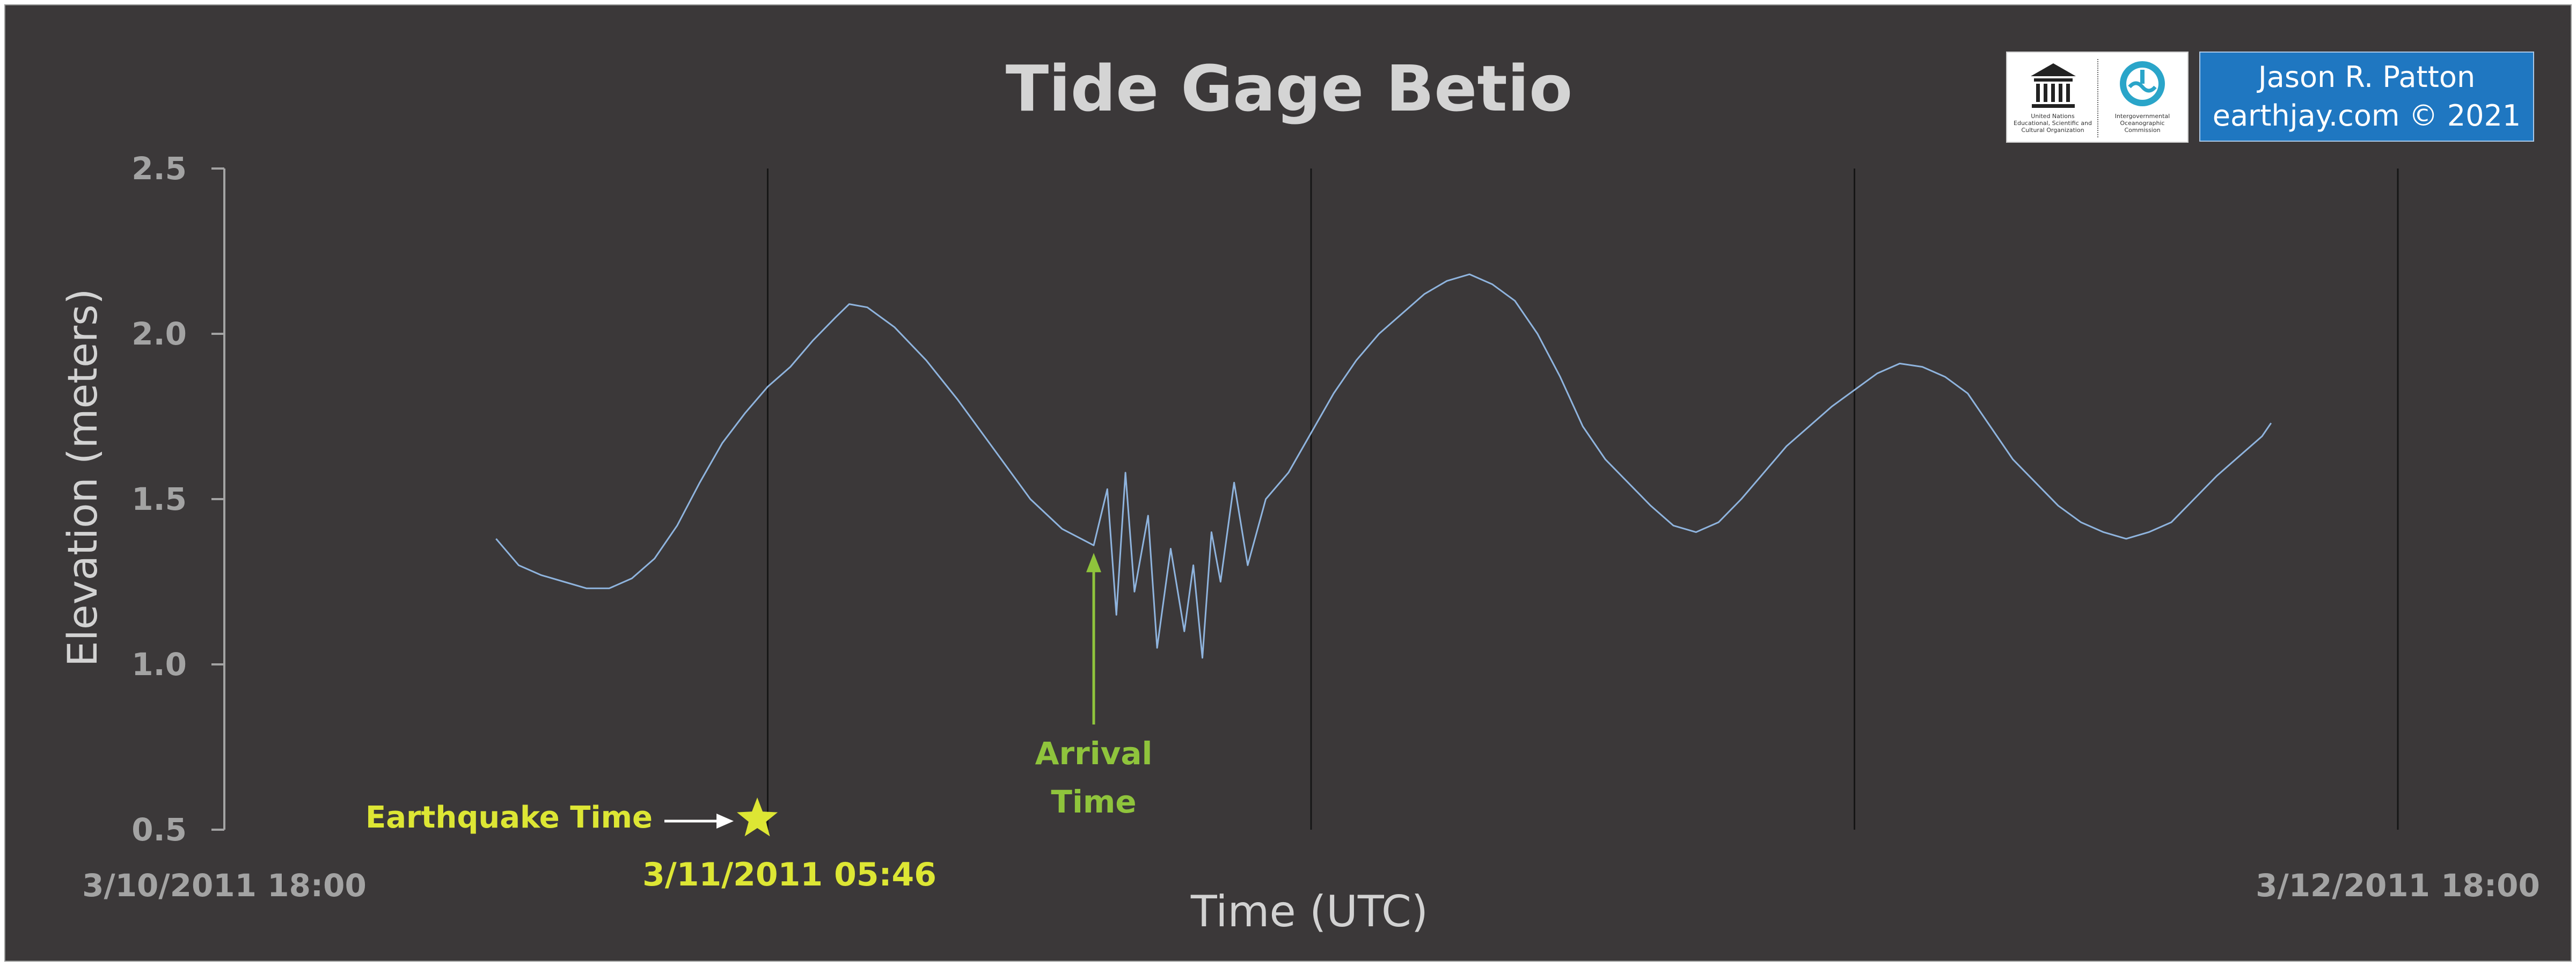 This screenshot has height=966, width=2576. What do you see at coordinates (509, 817) in the screenshot?
I see `earthquake-label: Earthquake Time` at bounding box center [509, 817].